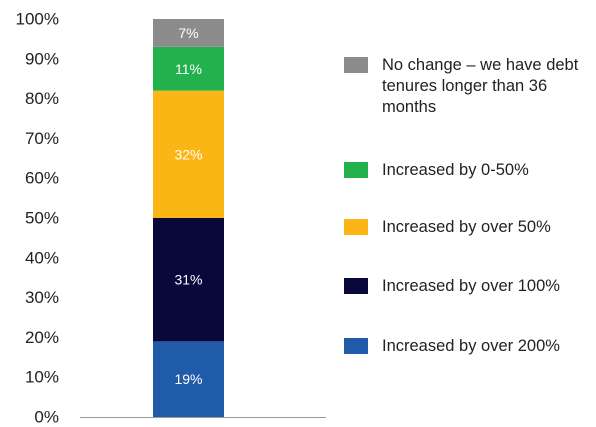 This screenshot has height=427, width=596. Describe the element at coordinates (37, 19) in the screenshot. I see `y-tick-label: 100%` at that location.